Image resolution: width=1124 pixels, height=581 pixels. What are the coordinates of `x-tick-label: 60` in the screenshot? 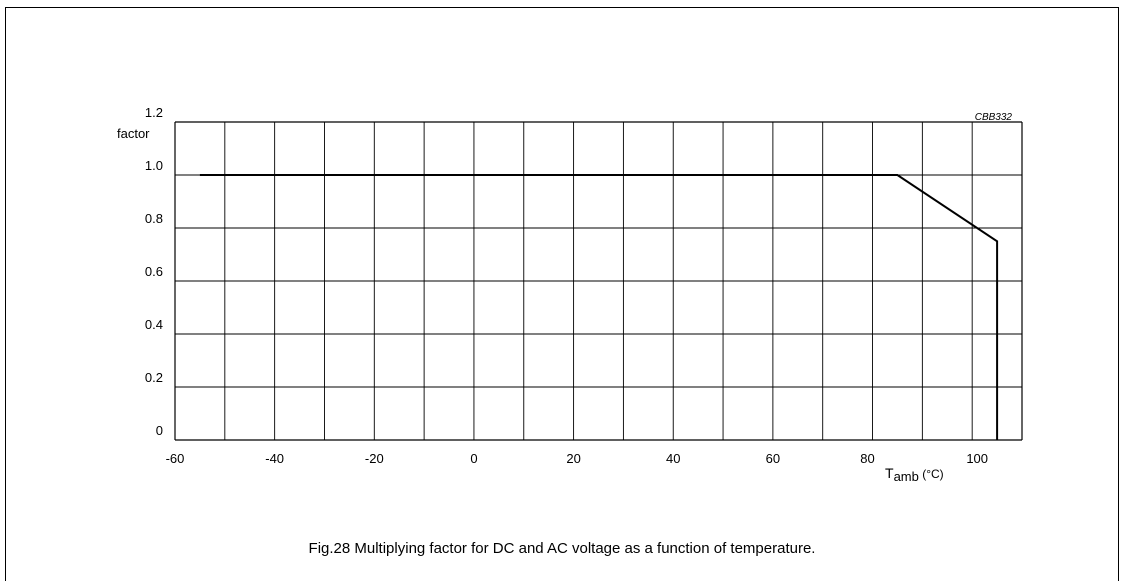 It's located at (773, 458).